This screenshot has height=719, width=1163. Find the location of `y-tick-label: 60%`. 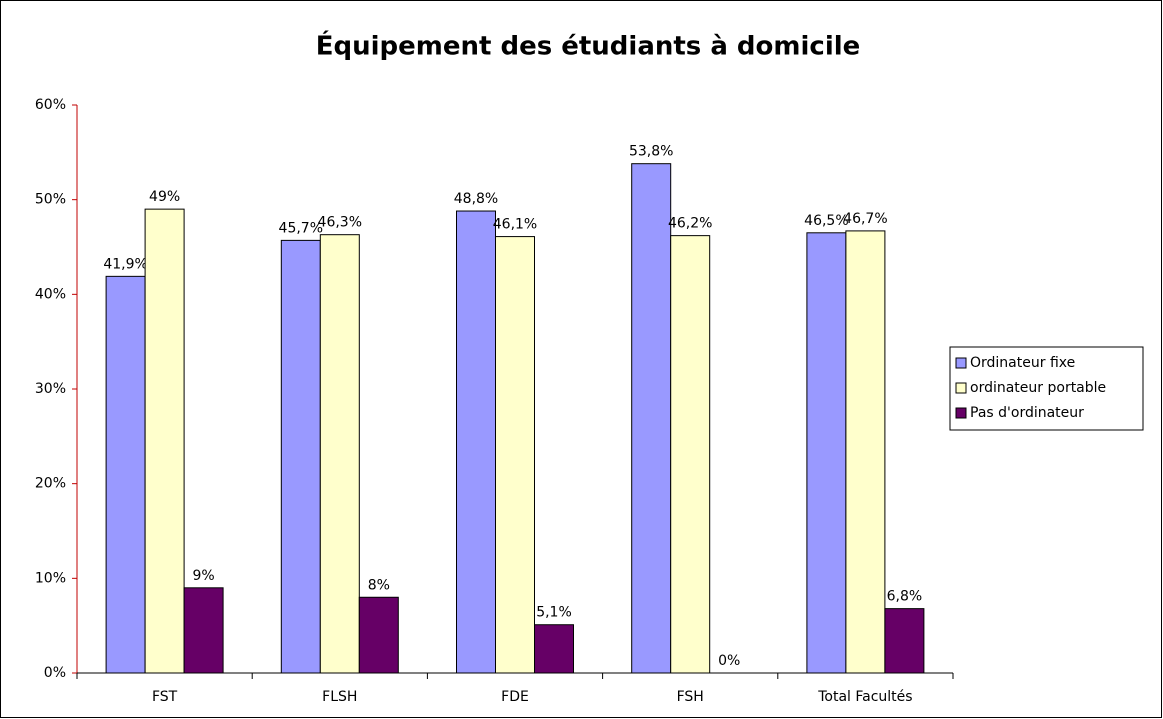

y-tick-label: 60% is located at coordinates (50, 105).